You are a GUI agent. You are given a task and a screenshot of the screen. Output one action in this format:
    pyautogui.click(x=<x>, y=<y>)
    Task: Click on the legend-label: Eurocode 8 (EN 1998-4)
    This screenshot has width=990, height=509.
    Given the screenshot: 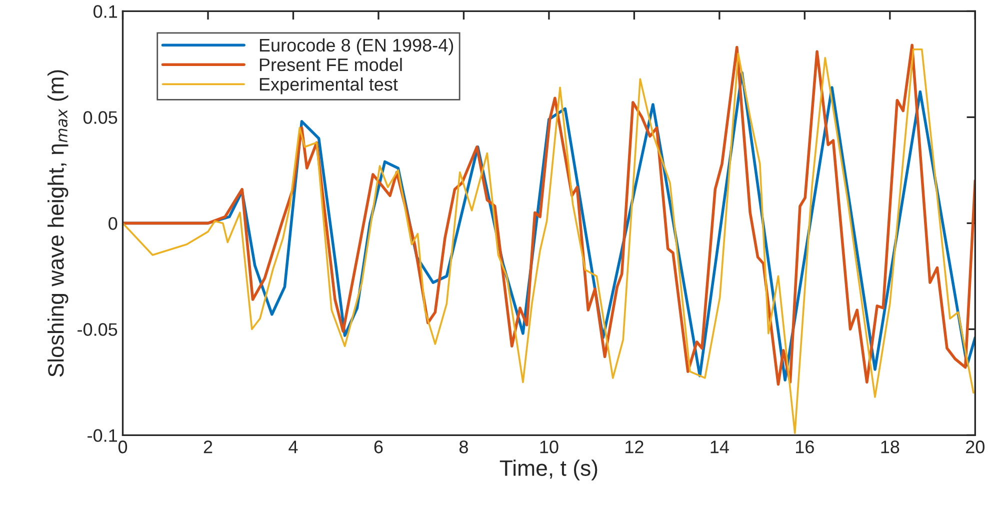 What is the action you would take?
    pyautogui.click(x=357, y=47)
    